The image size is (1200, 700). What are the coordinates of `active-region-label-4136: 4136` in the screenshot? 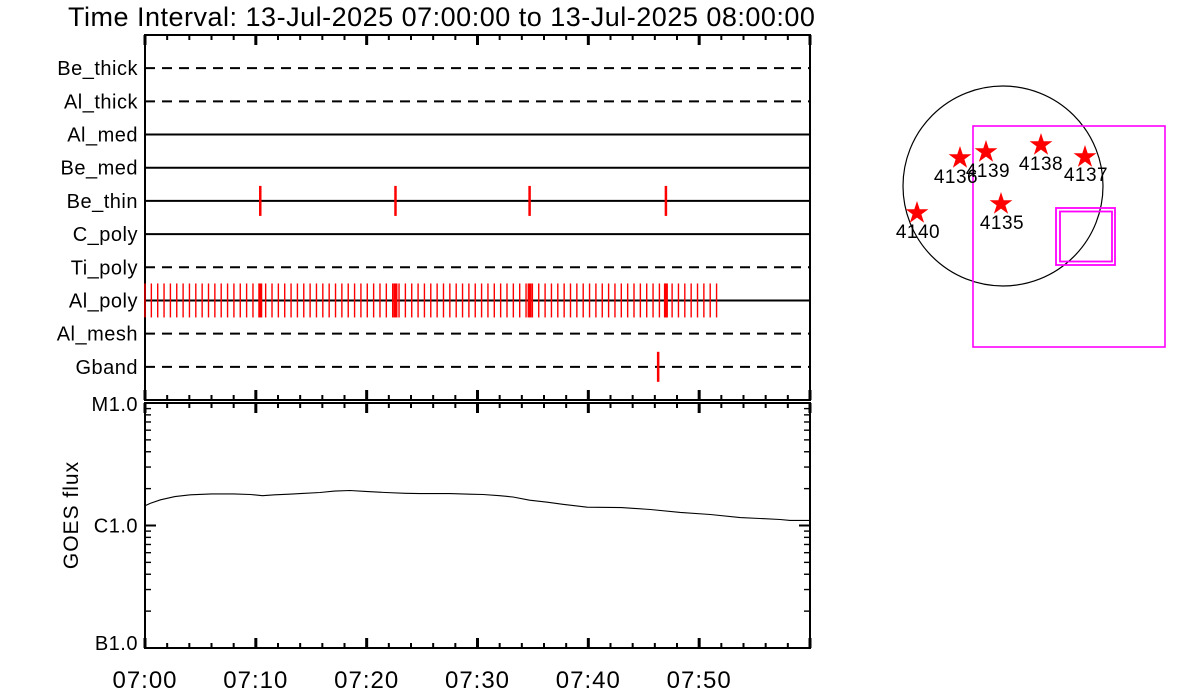 It's located at (956, 177).